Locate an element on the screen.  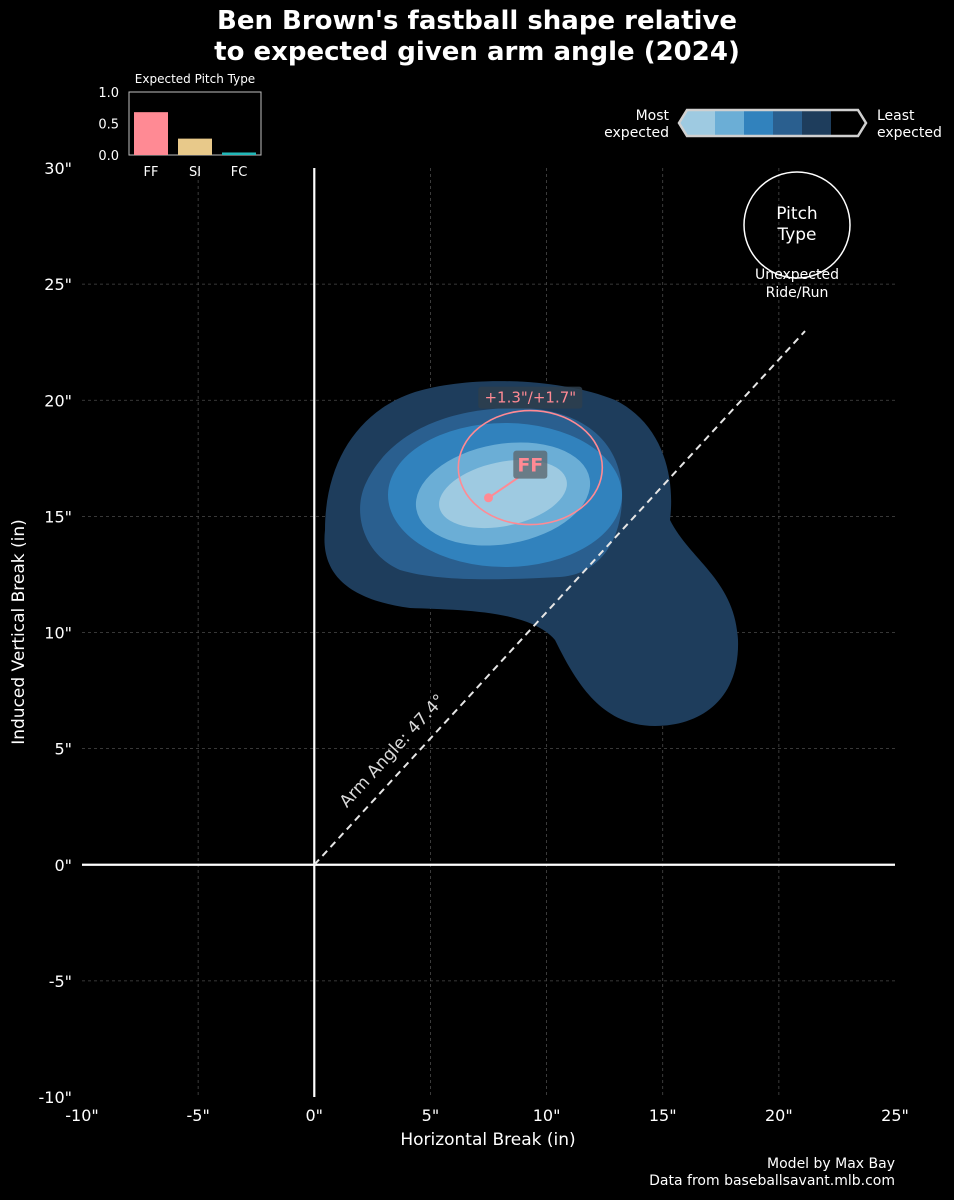
footer-model: Model by Max Bay is located at coordinates (831, 1164).